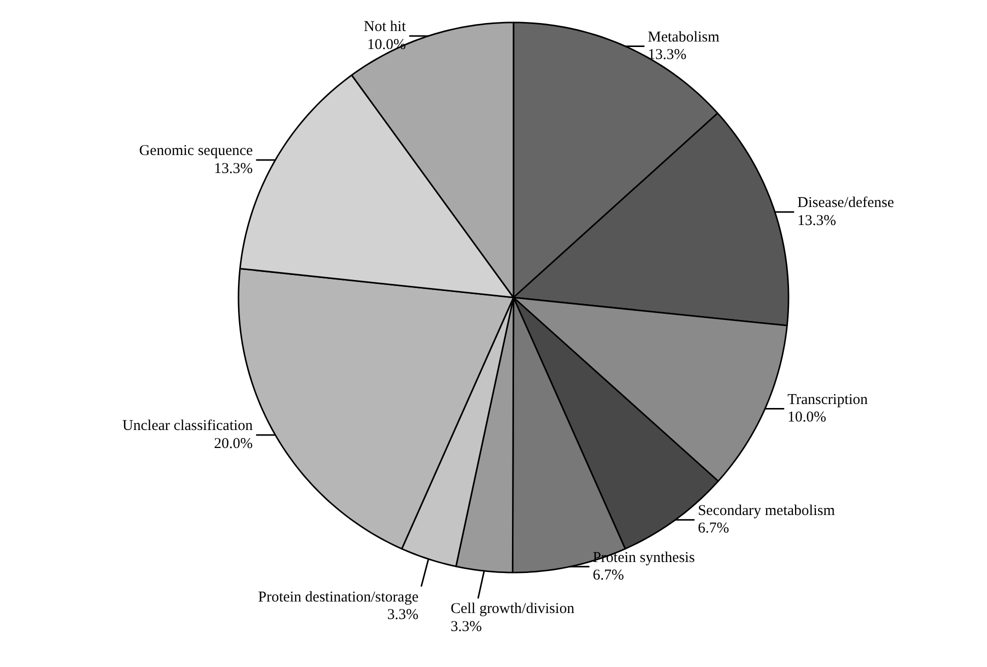 The width and height of the screenshot is (987, 667). Describe the element at coordinates (828, 400) in the screenshot. I see `slice-label: Transcription` at that location.